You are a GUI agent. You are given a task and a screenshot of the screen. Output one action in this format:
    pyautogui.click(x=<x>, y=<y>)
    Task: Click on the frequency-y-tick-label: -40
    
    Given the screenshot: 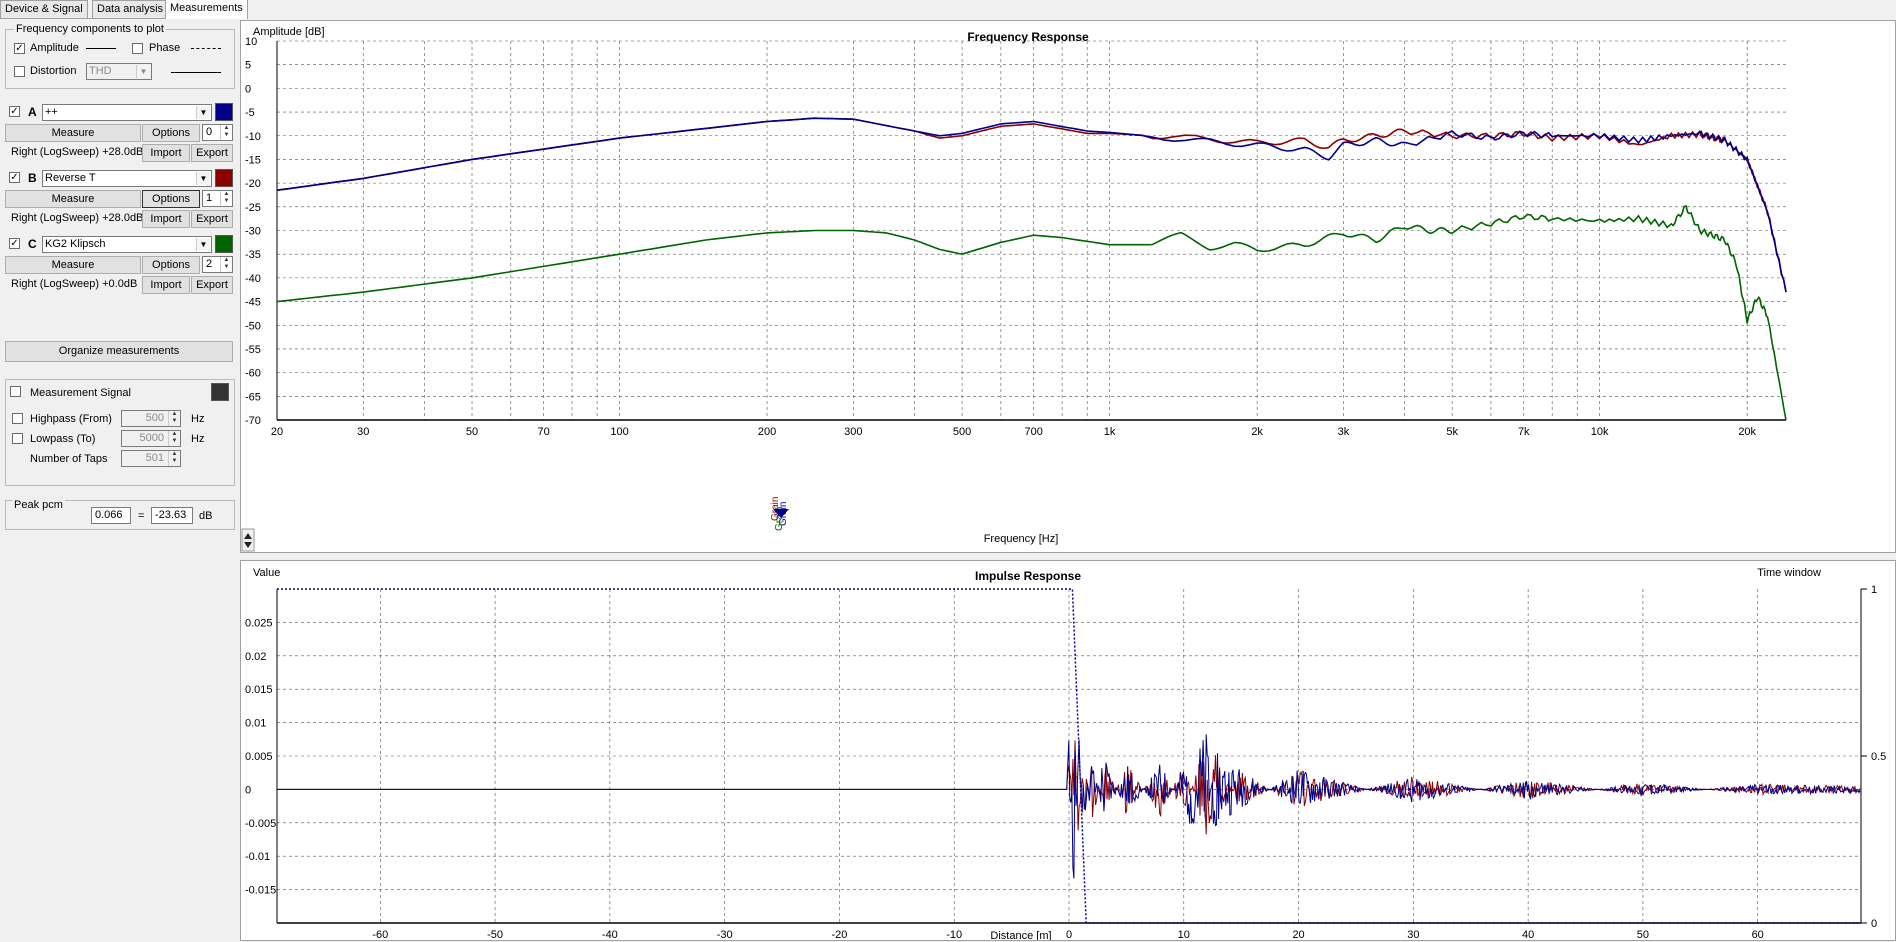 What is the action you would take?
    pyautogui.click(x=253, y=279)
    